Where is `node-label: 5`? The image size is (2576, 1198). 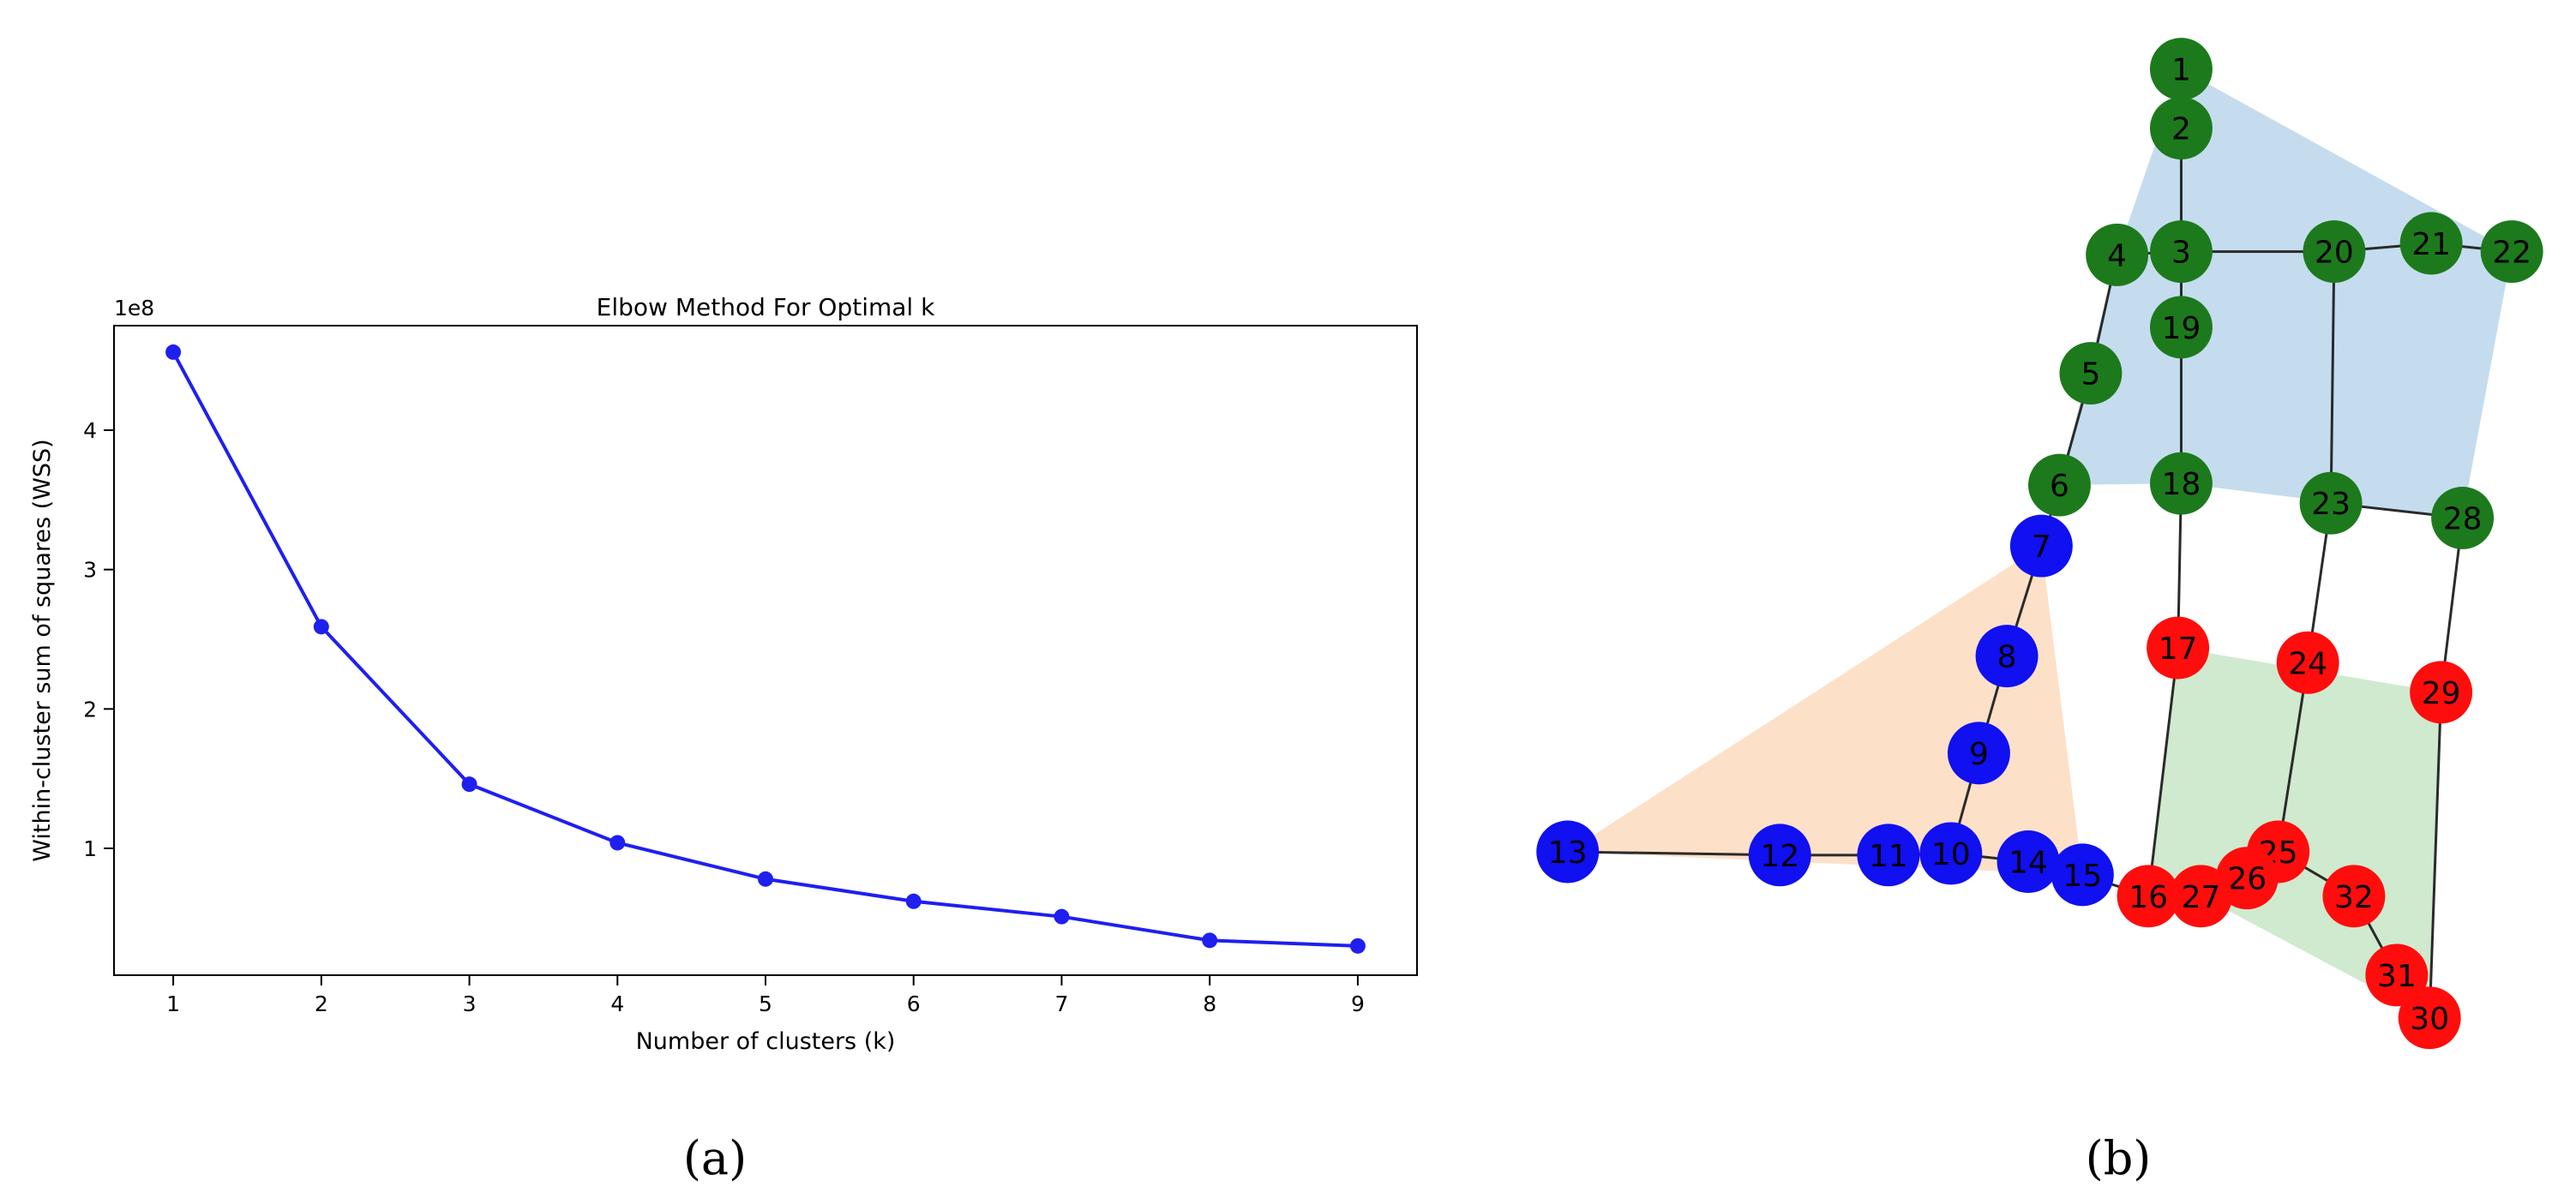 node-label: 5 is located at coordinates (2090, 374).